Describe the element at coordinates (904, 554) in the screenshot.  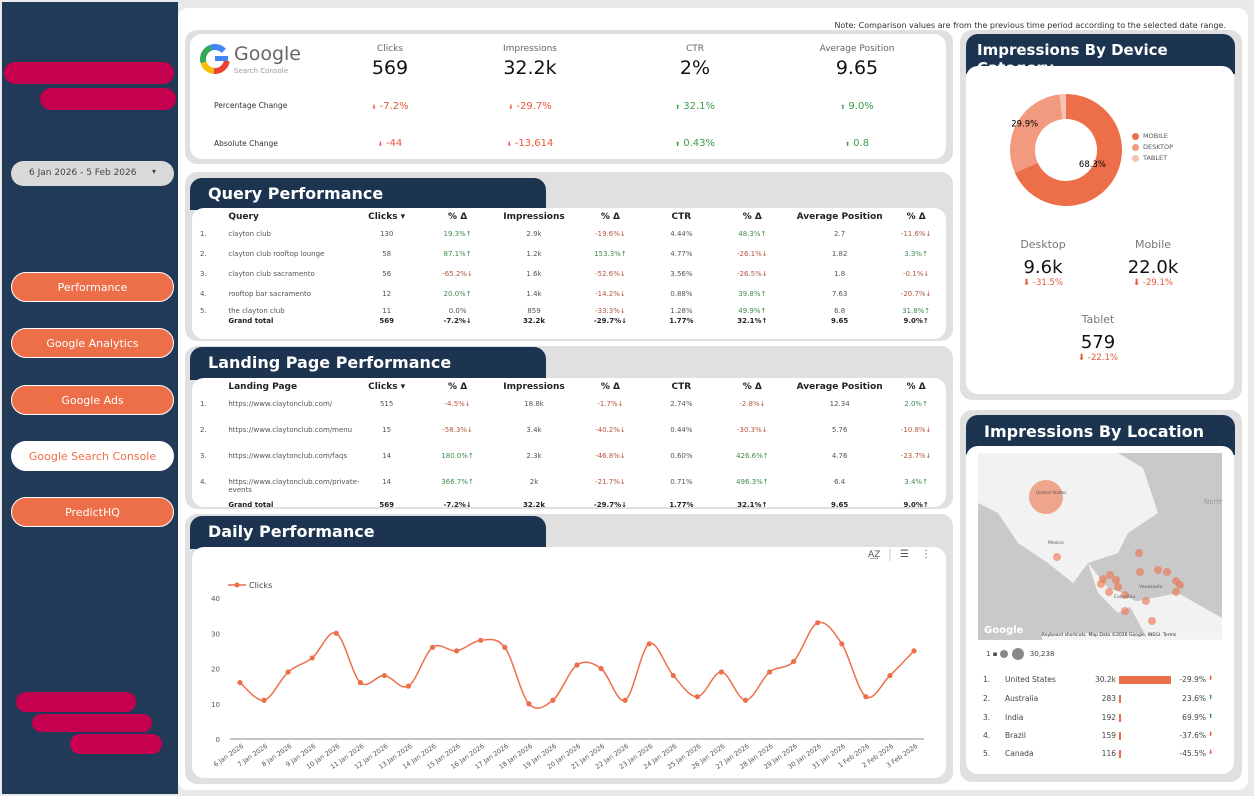
I see `filter-icon: ☰` at that location.